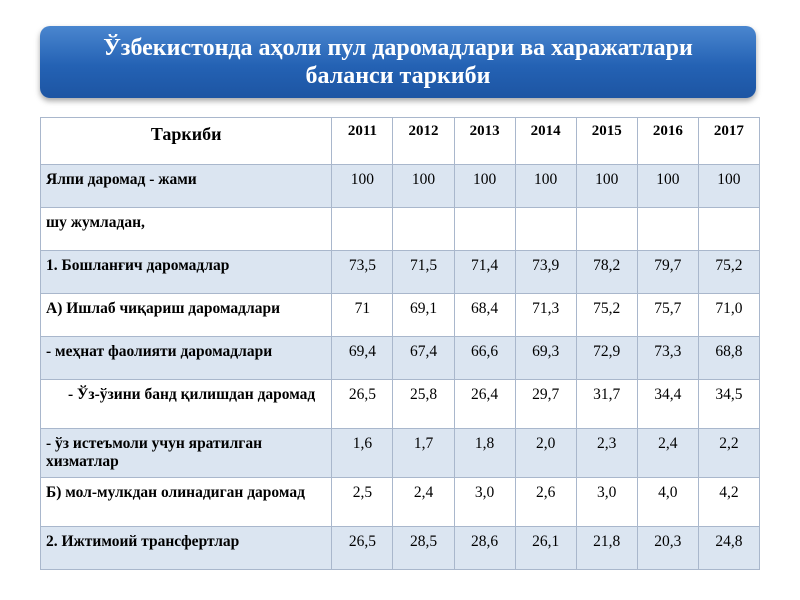  Describe the element at coordinates (667, 358) in the screenshot. I see `cell: 73,3` at that location.